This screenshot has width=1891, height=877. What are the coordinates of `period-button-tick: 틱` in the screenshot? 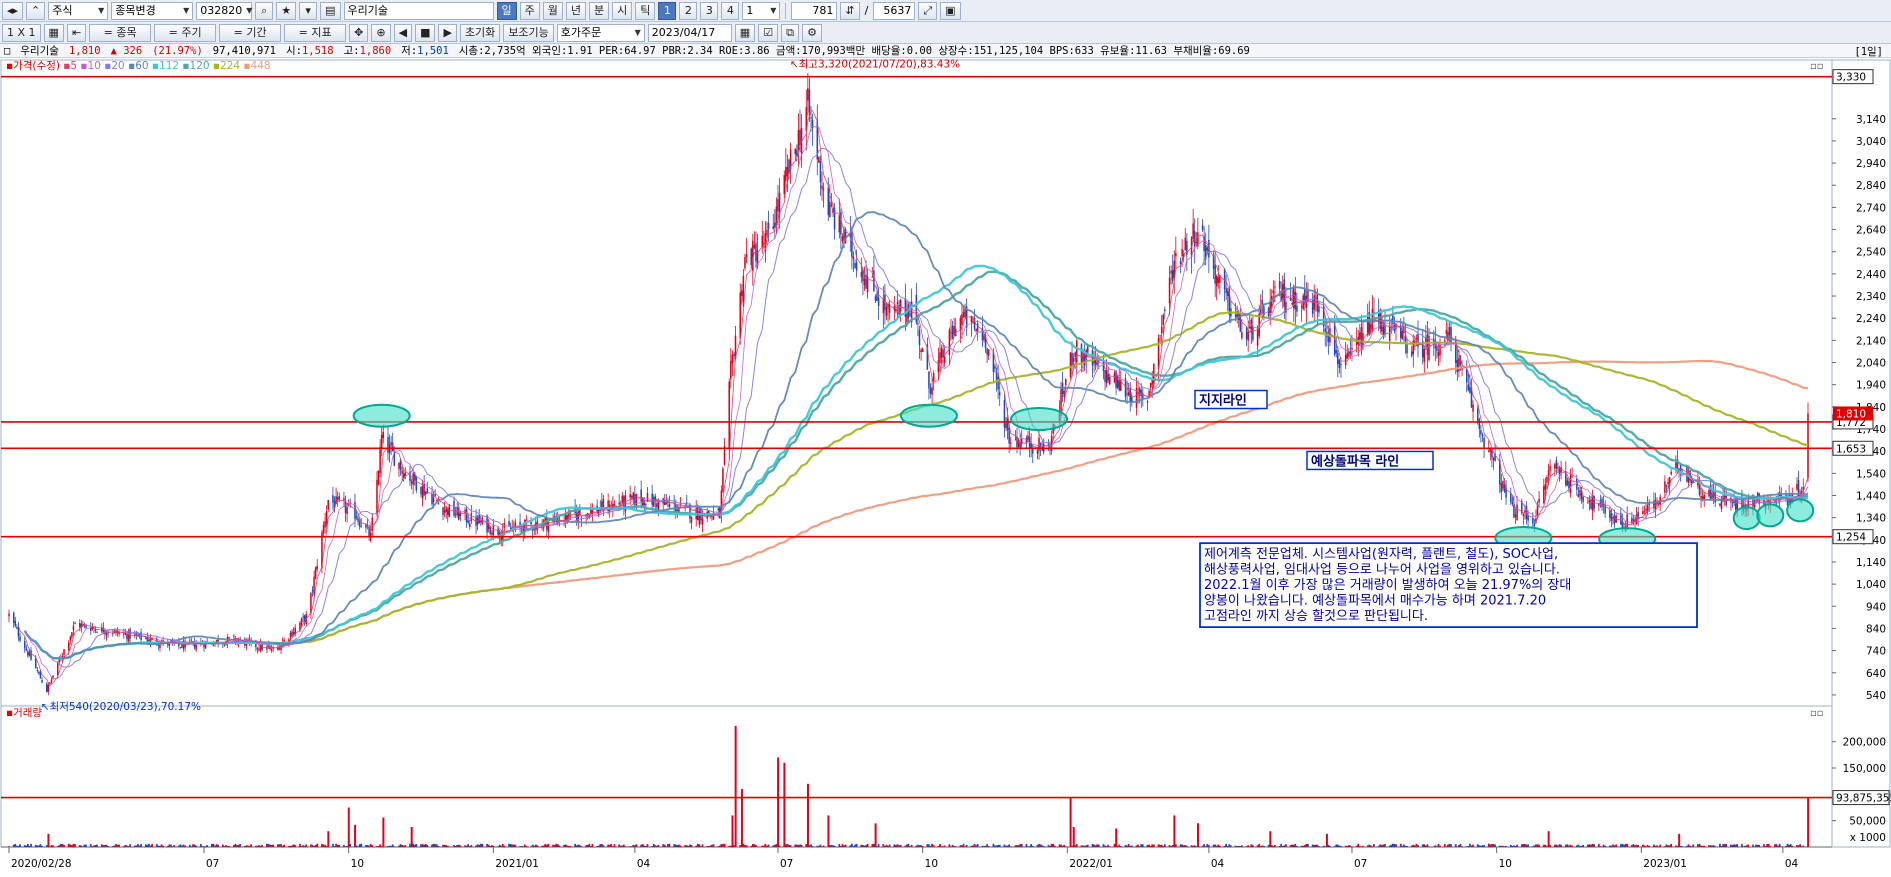 It's located at (645, 10).